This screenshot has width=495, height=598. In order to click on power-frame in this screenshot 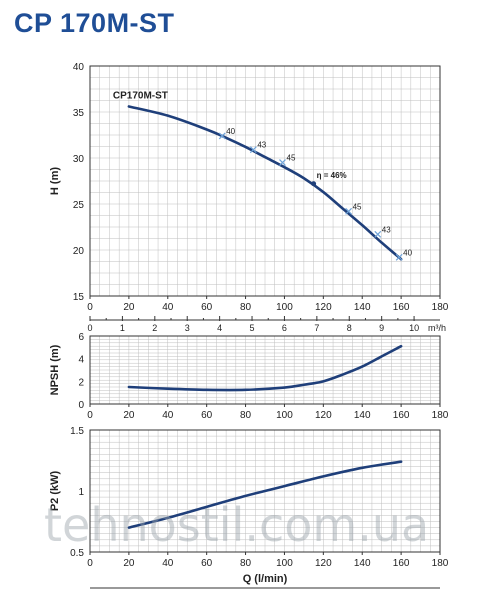, I will do `click(265, 491)`.